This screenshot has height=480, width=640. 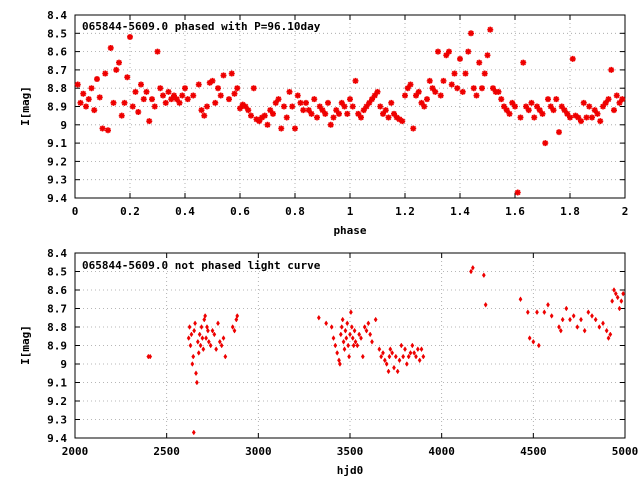 I want to click on y-tick-label: 8.4, so click(x=57, y=253).